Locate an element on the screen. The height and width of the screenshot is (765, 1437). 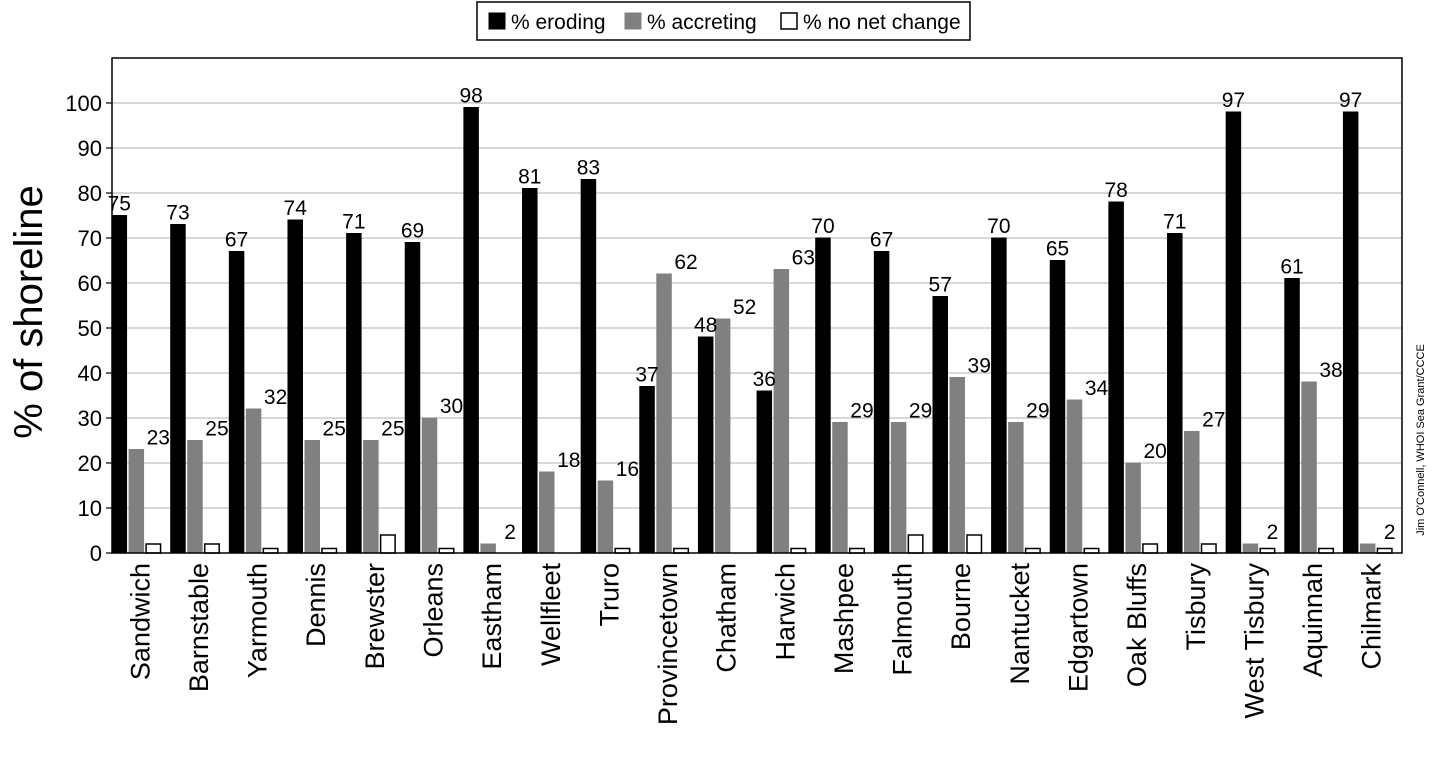
category-label: Eastham is located at coordinates (492, 616).